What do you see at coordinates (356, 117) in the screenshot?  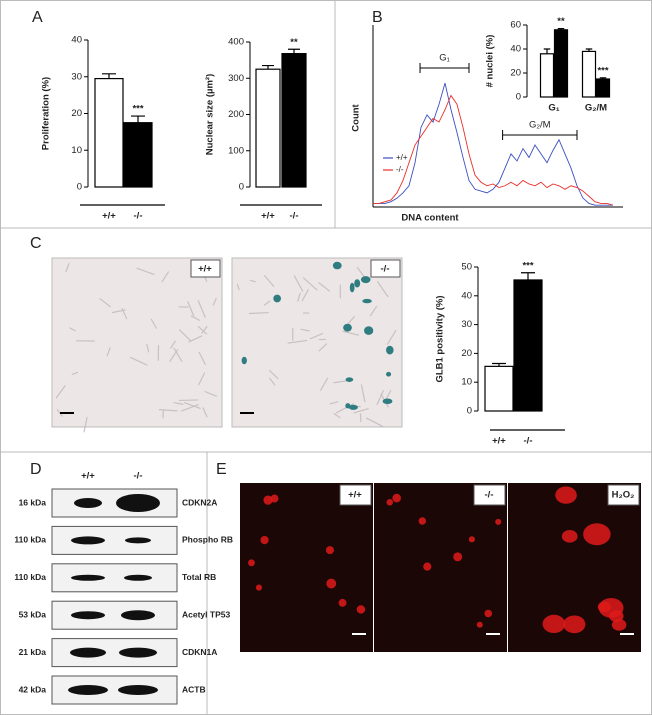 I see `y-axis-label: Count` at bounding box center [356, 117].